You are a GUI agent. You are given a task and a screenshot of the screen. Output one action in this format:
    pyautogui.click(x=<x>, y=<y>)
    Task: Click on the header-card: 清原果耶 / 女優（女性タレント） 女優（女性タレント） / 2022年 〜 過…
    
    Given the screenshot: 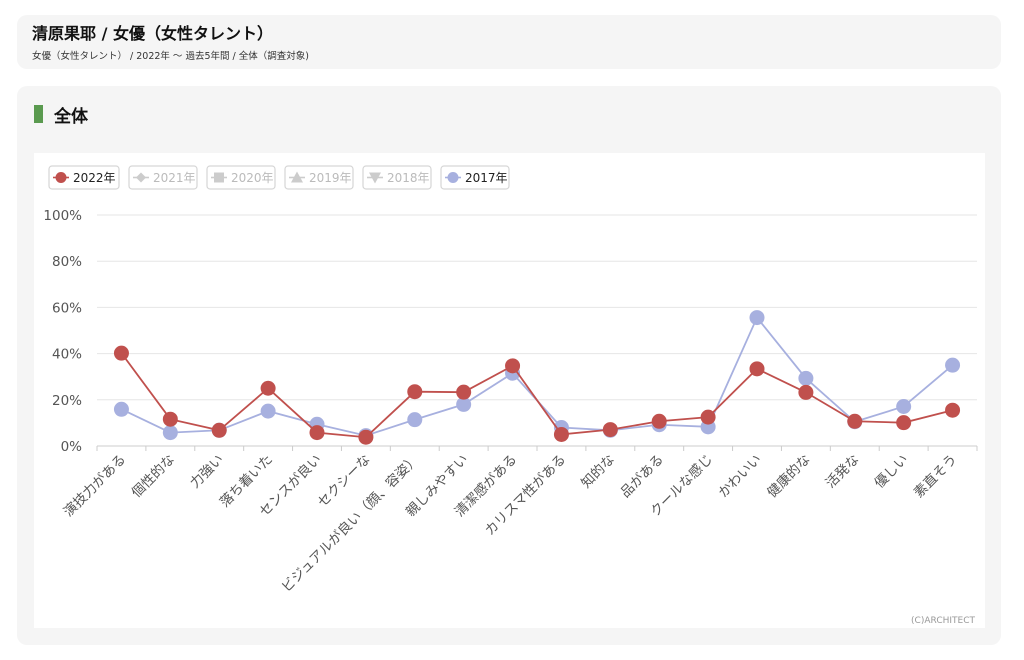 What is the action you would take?
    pyautogui.click(x=509, y=42)
    